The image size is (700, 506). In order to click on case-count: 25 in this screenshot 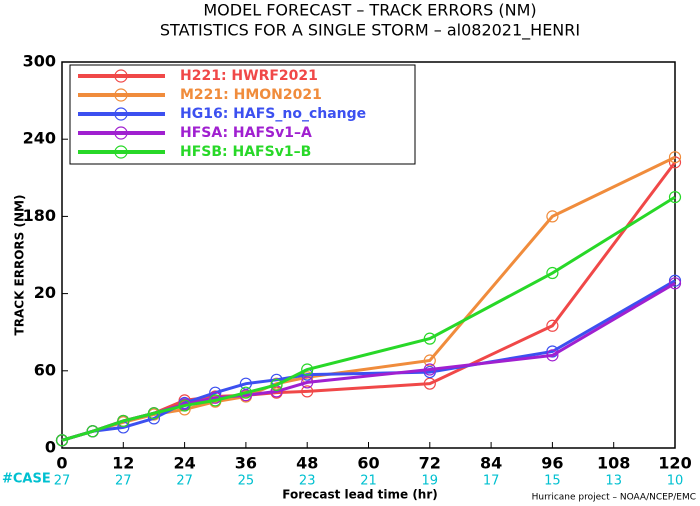, I will do `click(246, 481)`.